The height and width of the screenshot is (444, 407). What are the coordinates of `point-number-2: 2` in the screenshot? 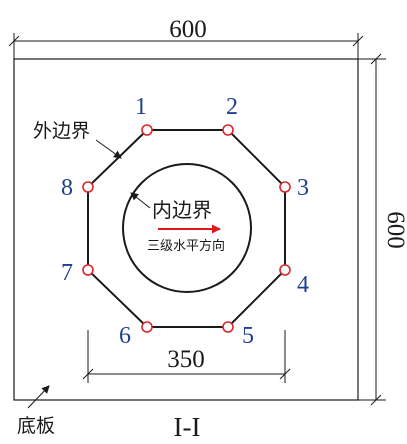 It's located at (232, 107).